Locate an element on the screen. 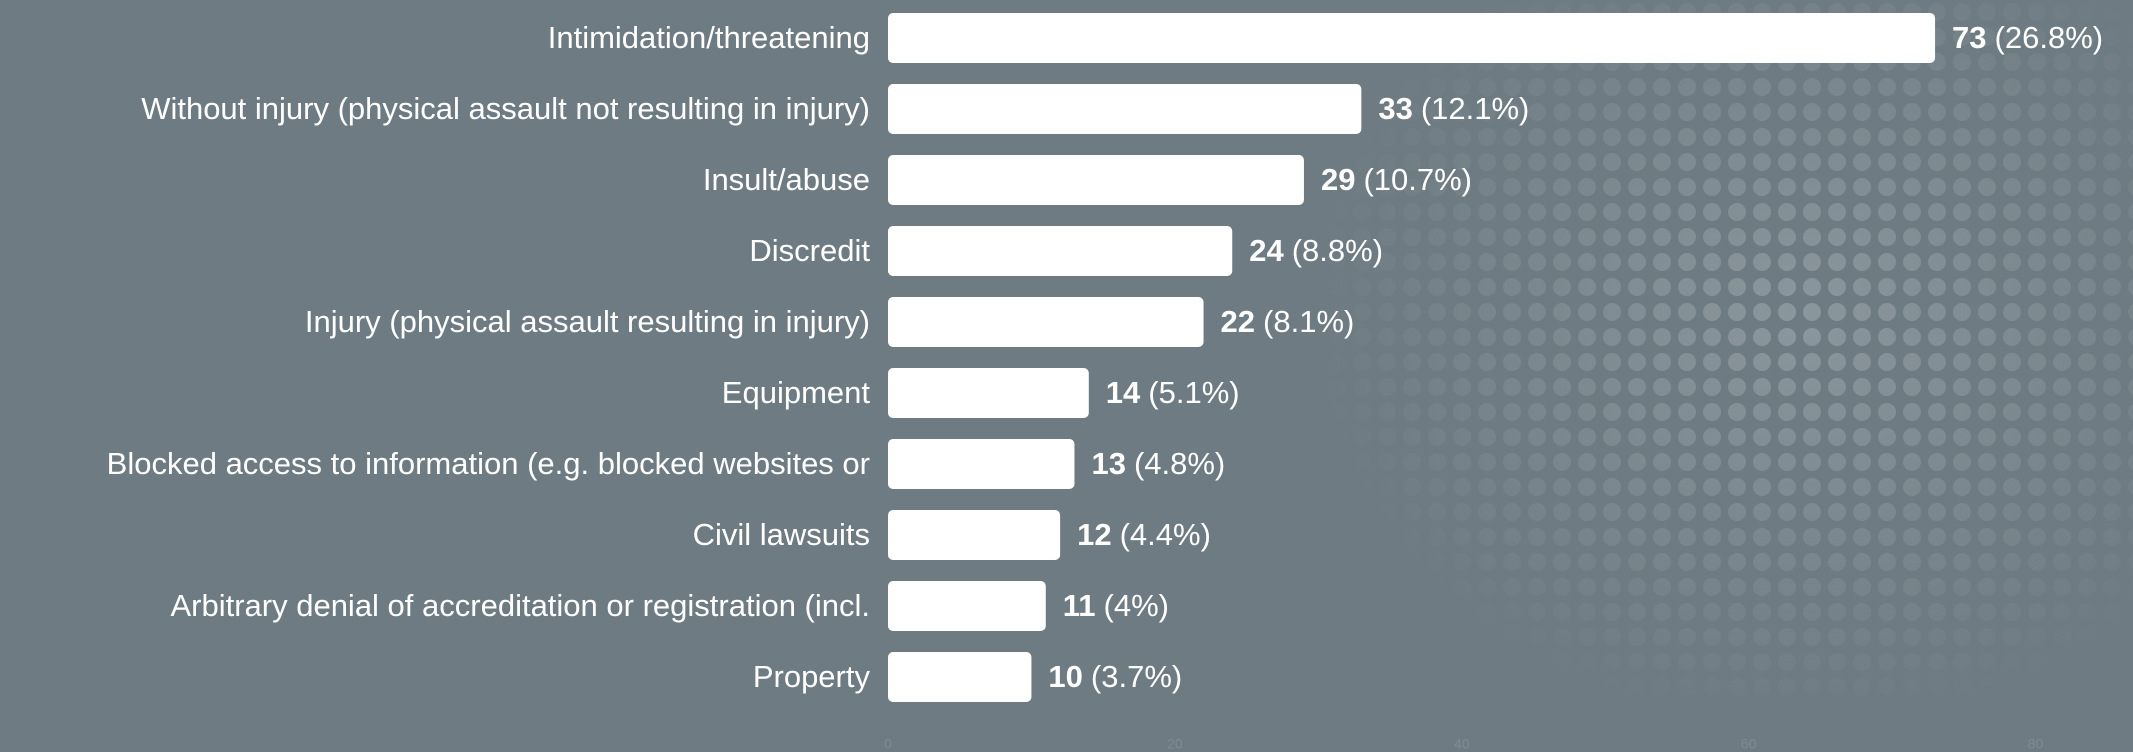 This screenshot has width=2133, height=752. value-percent: (5.1%) is located at coordinates (1193, 392).